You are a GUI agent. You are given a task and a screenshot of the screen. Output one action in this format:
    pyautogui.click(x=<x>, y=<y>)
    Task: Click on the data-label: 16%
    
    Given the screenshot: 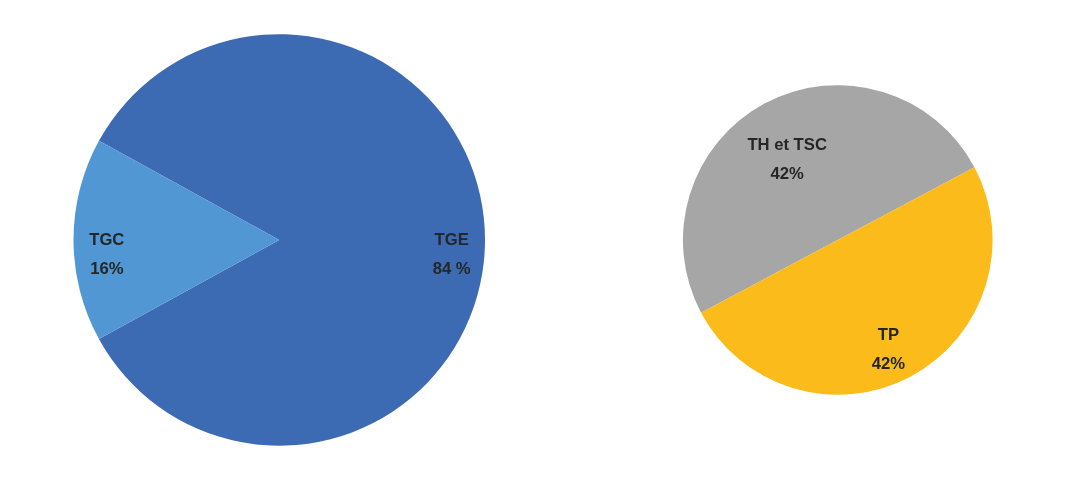 What is the action you would take?
    pyautogui.click(x=107, y=269)
    